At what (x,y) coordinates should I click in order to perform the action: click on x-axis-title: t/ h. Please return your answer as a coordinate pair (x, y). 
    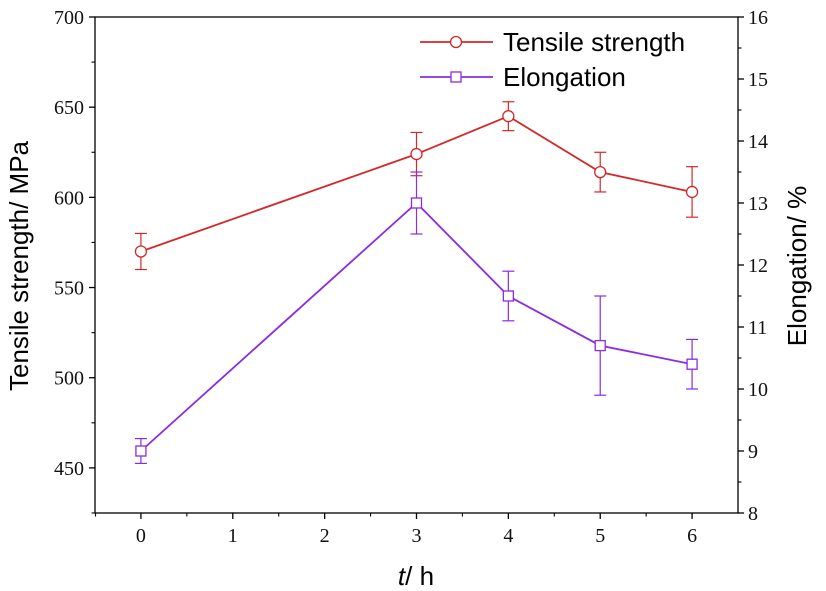
    Looking at the image, I should click on (416, 576).